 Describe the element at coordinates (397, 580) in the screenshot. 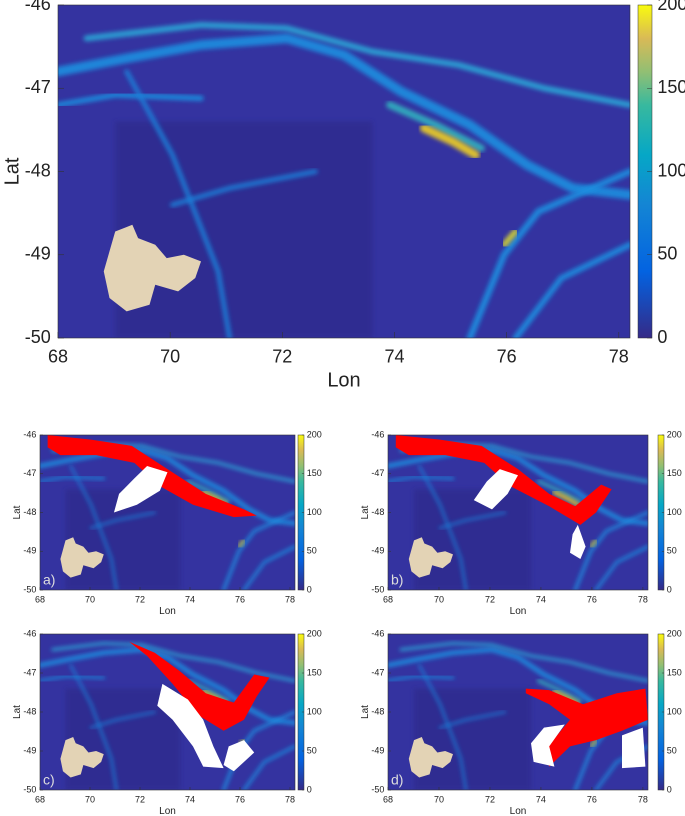

I see `panel-label: b)` at that location.